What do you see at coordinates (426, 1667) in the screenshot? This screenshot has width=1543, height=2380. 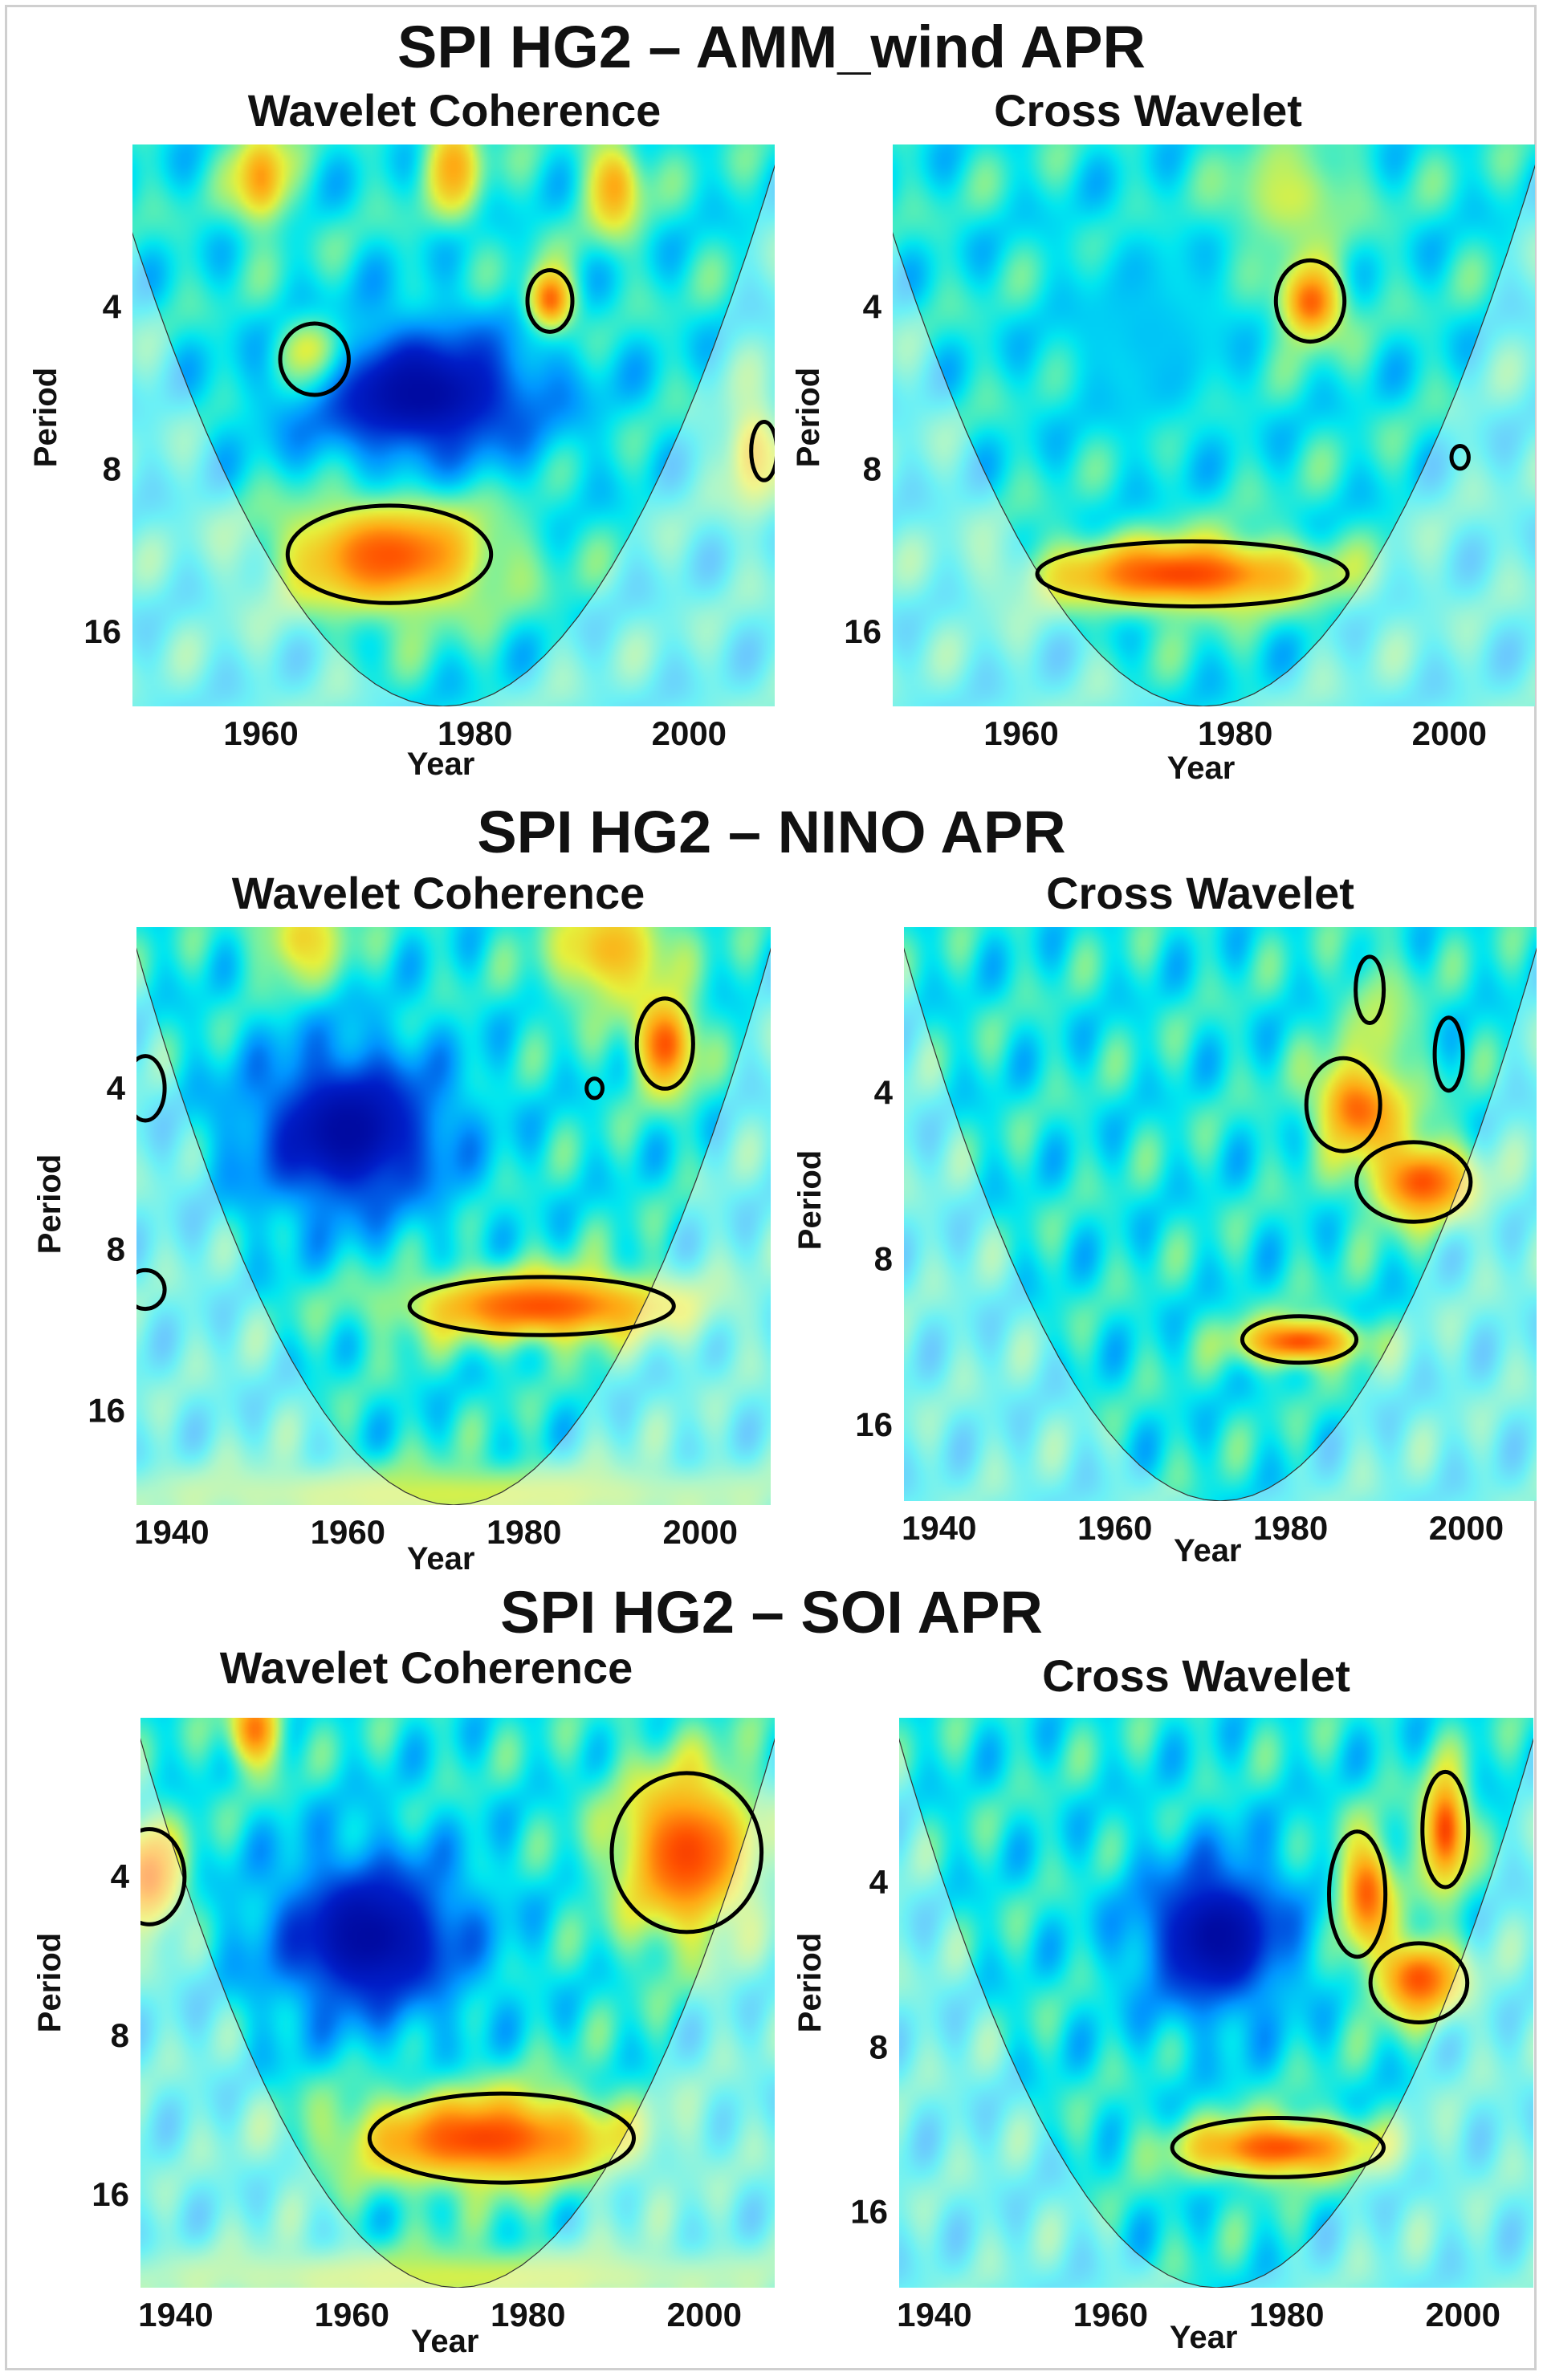 I see `panel-title-soi-coherence: Wavelet Coherence` at bounding box center [426, 1667].